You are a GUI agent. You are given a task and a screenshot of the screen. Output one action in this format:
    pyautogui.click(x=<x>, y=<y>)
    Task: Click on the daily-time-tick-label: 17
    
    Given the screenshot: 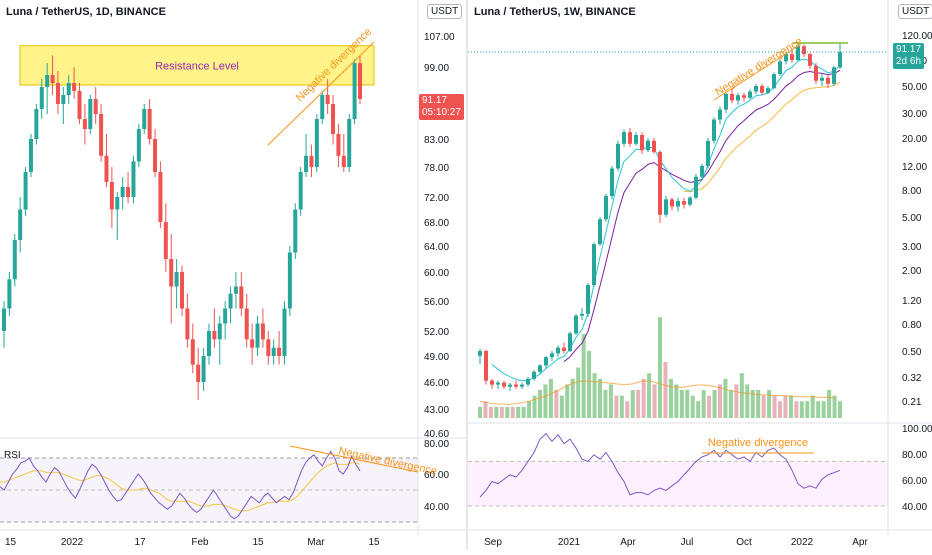 What is the action you would take?
    pyautogui.click(x=140, y=542)
    